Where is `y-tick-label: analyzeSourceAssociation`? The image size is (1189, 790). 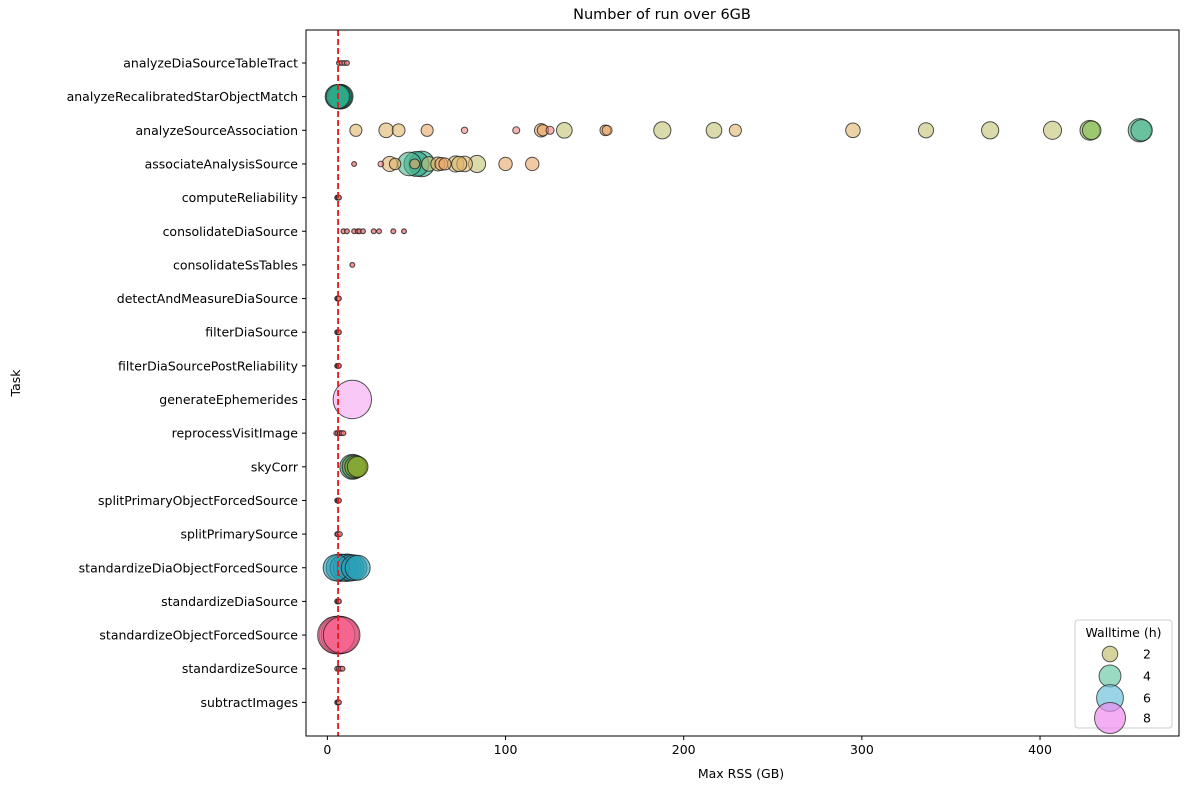
y-tick-label: analyzeSourceAssociation is located at coordinates (217, 130).